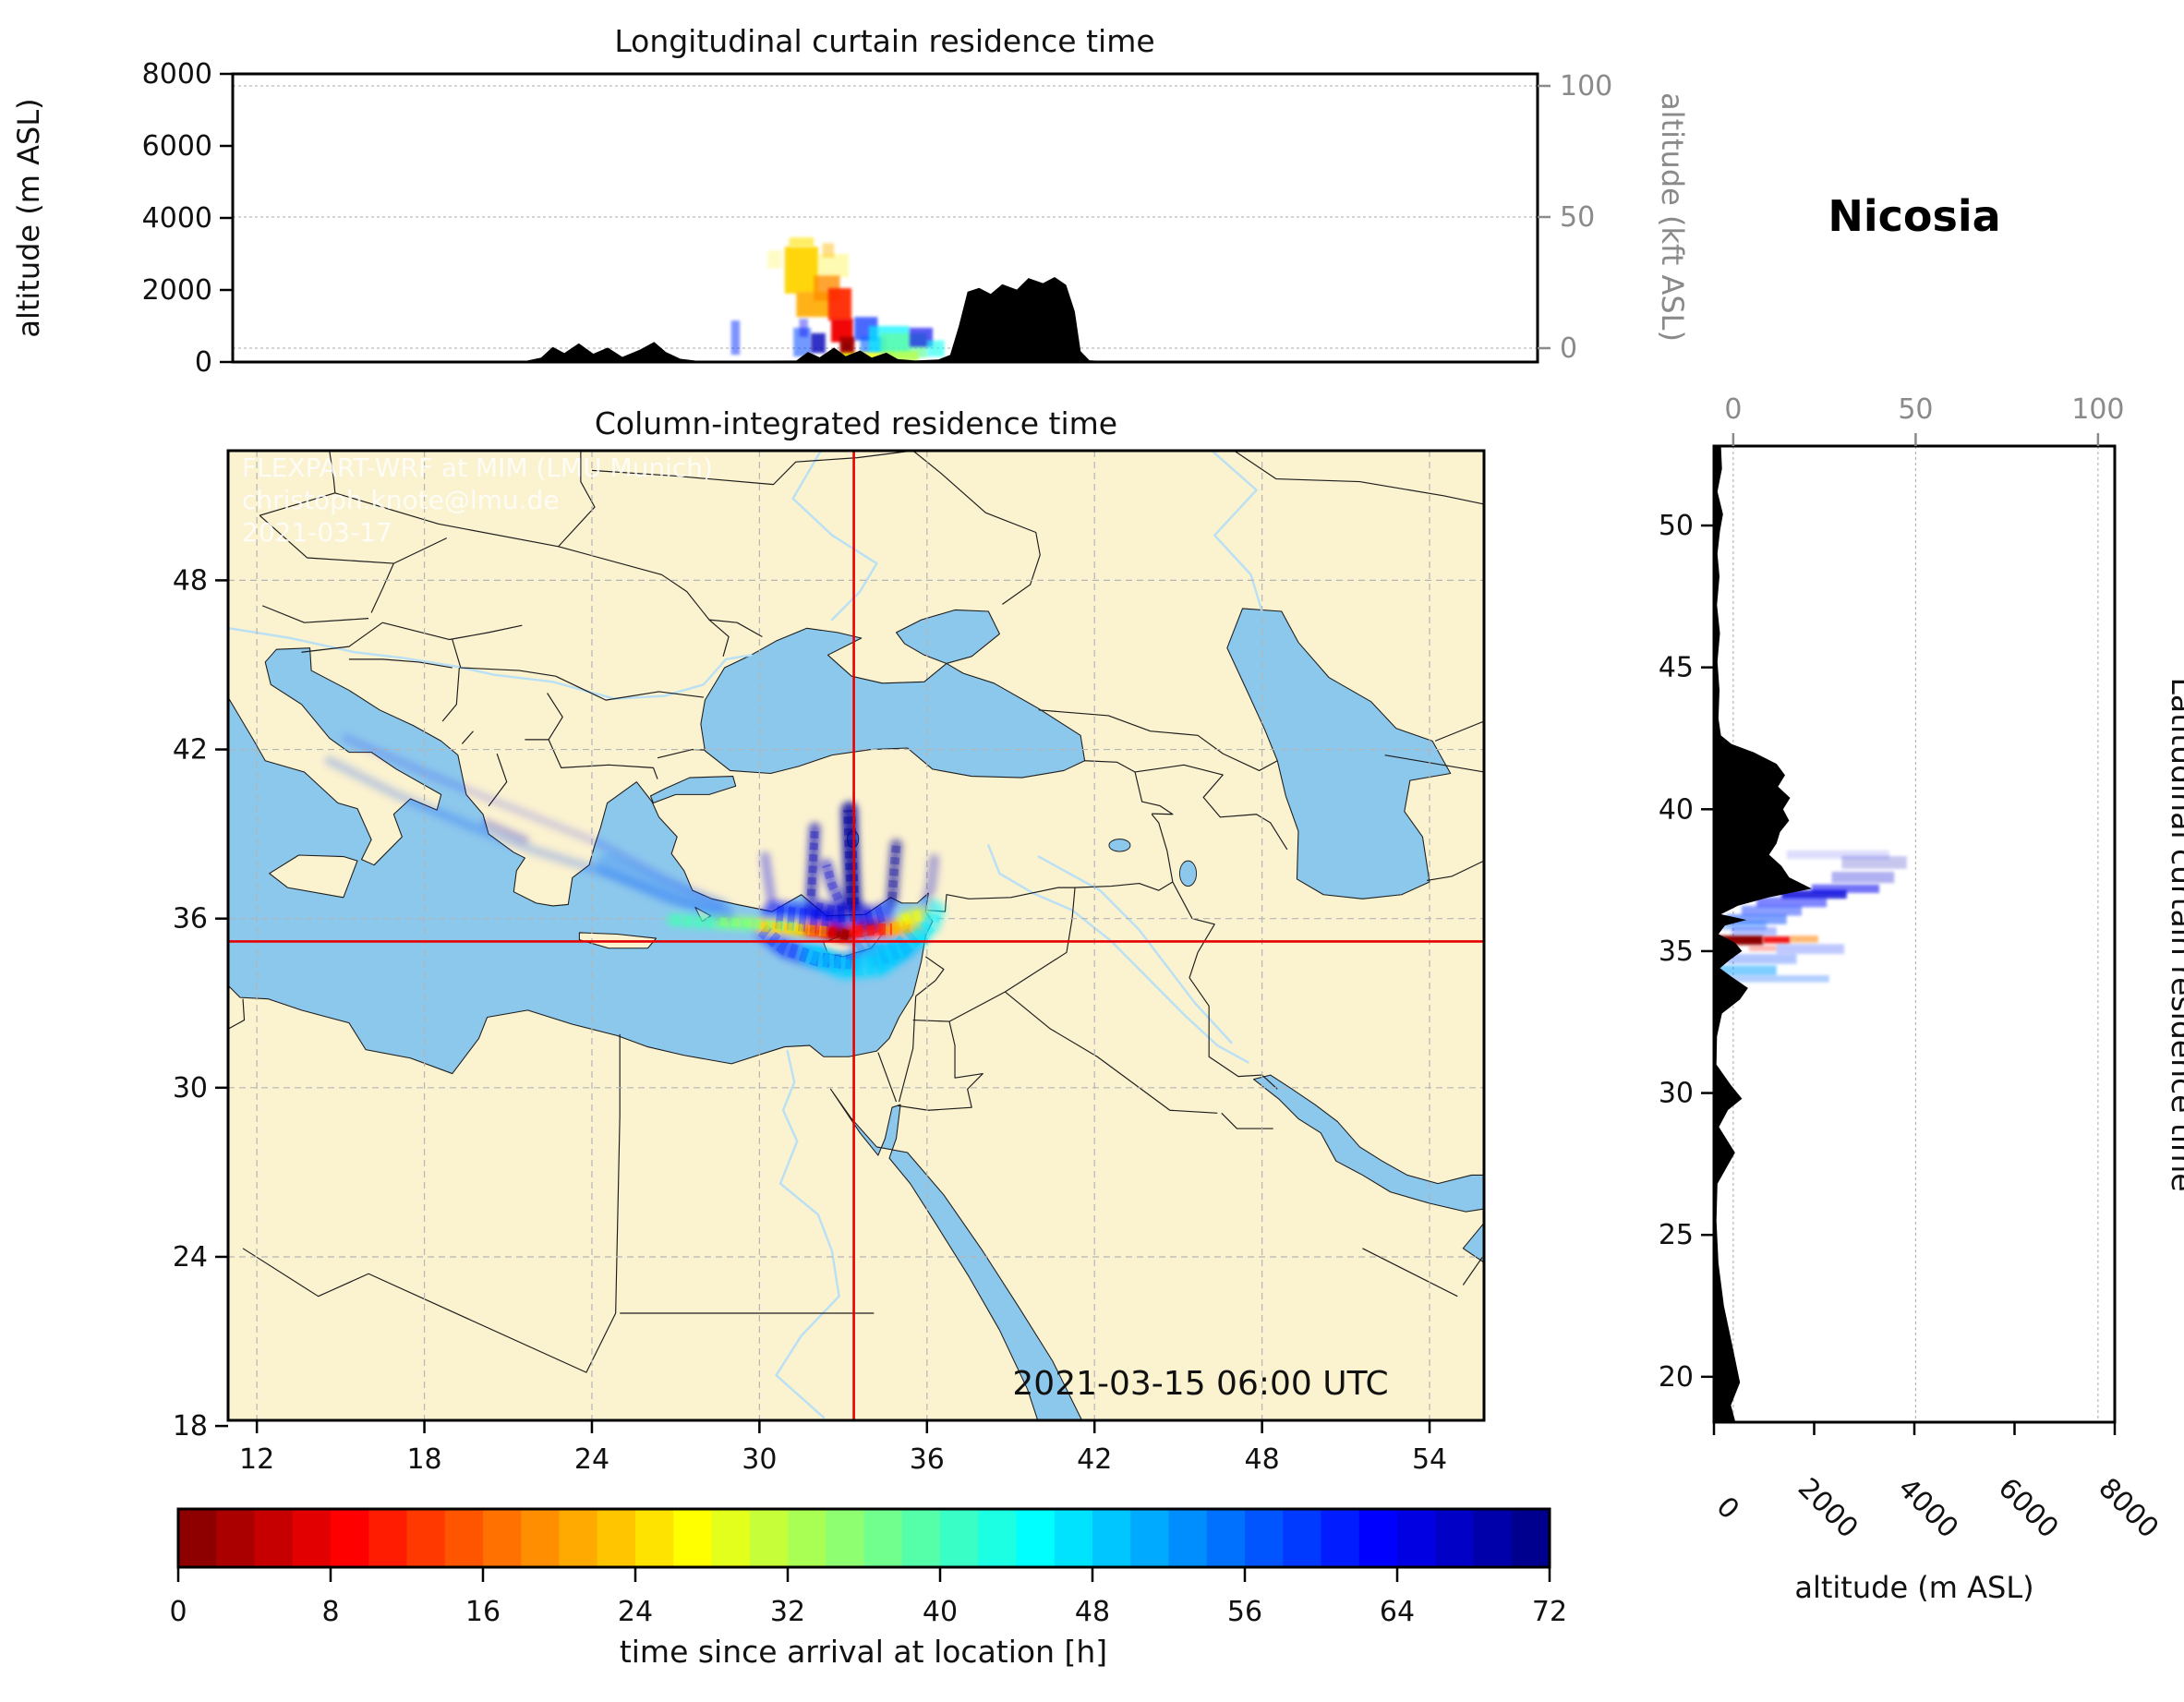 The width and height of the screenshot is (2184, 1702). Describe the element at coordinates (1397, 1612) in the screenshot. I see `colorbar-tick-label: 64` at that location.